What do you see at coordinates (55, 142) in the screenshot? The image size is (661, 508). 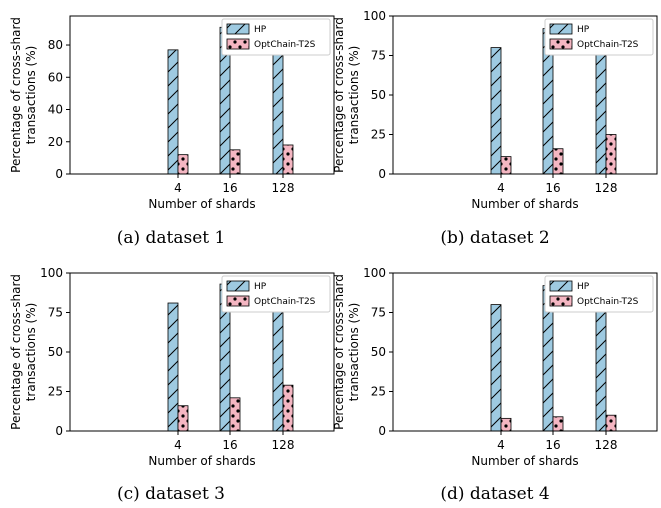 I see `y-tick-label: 20` at bounding box center [55, 142].